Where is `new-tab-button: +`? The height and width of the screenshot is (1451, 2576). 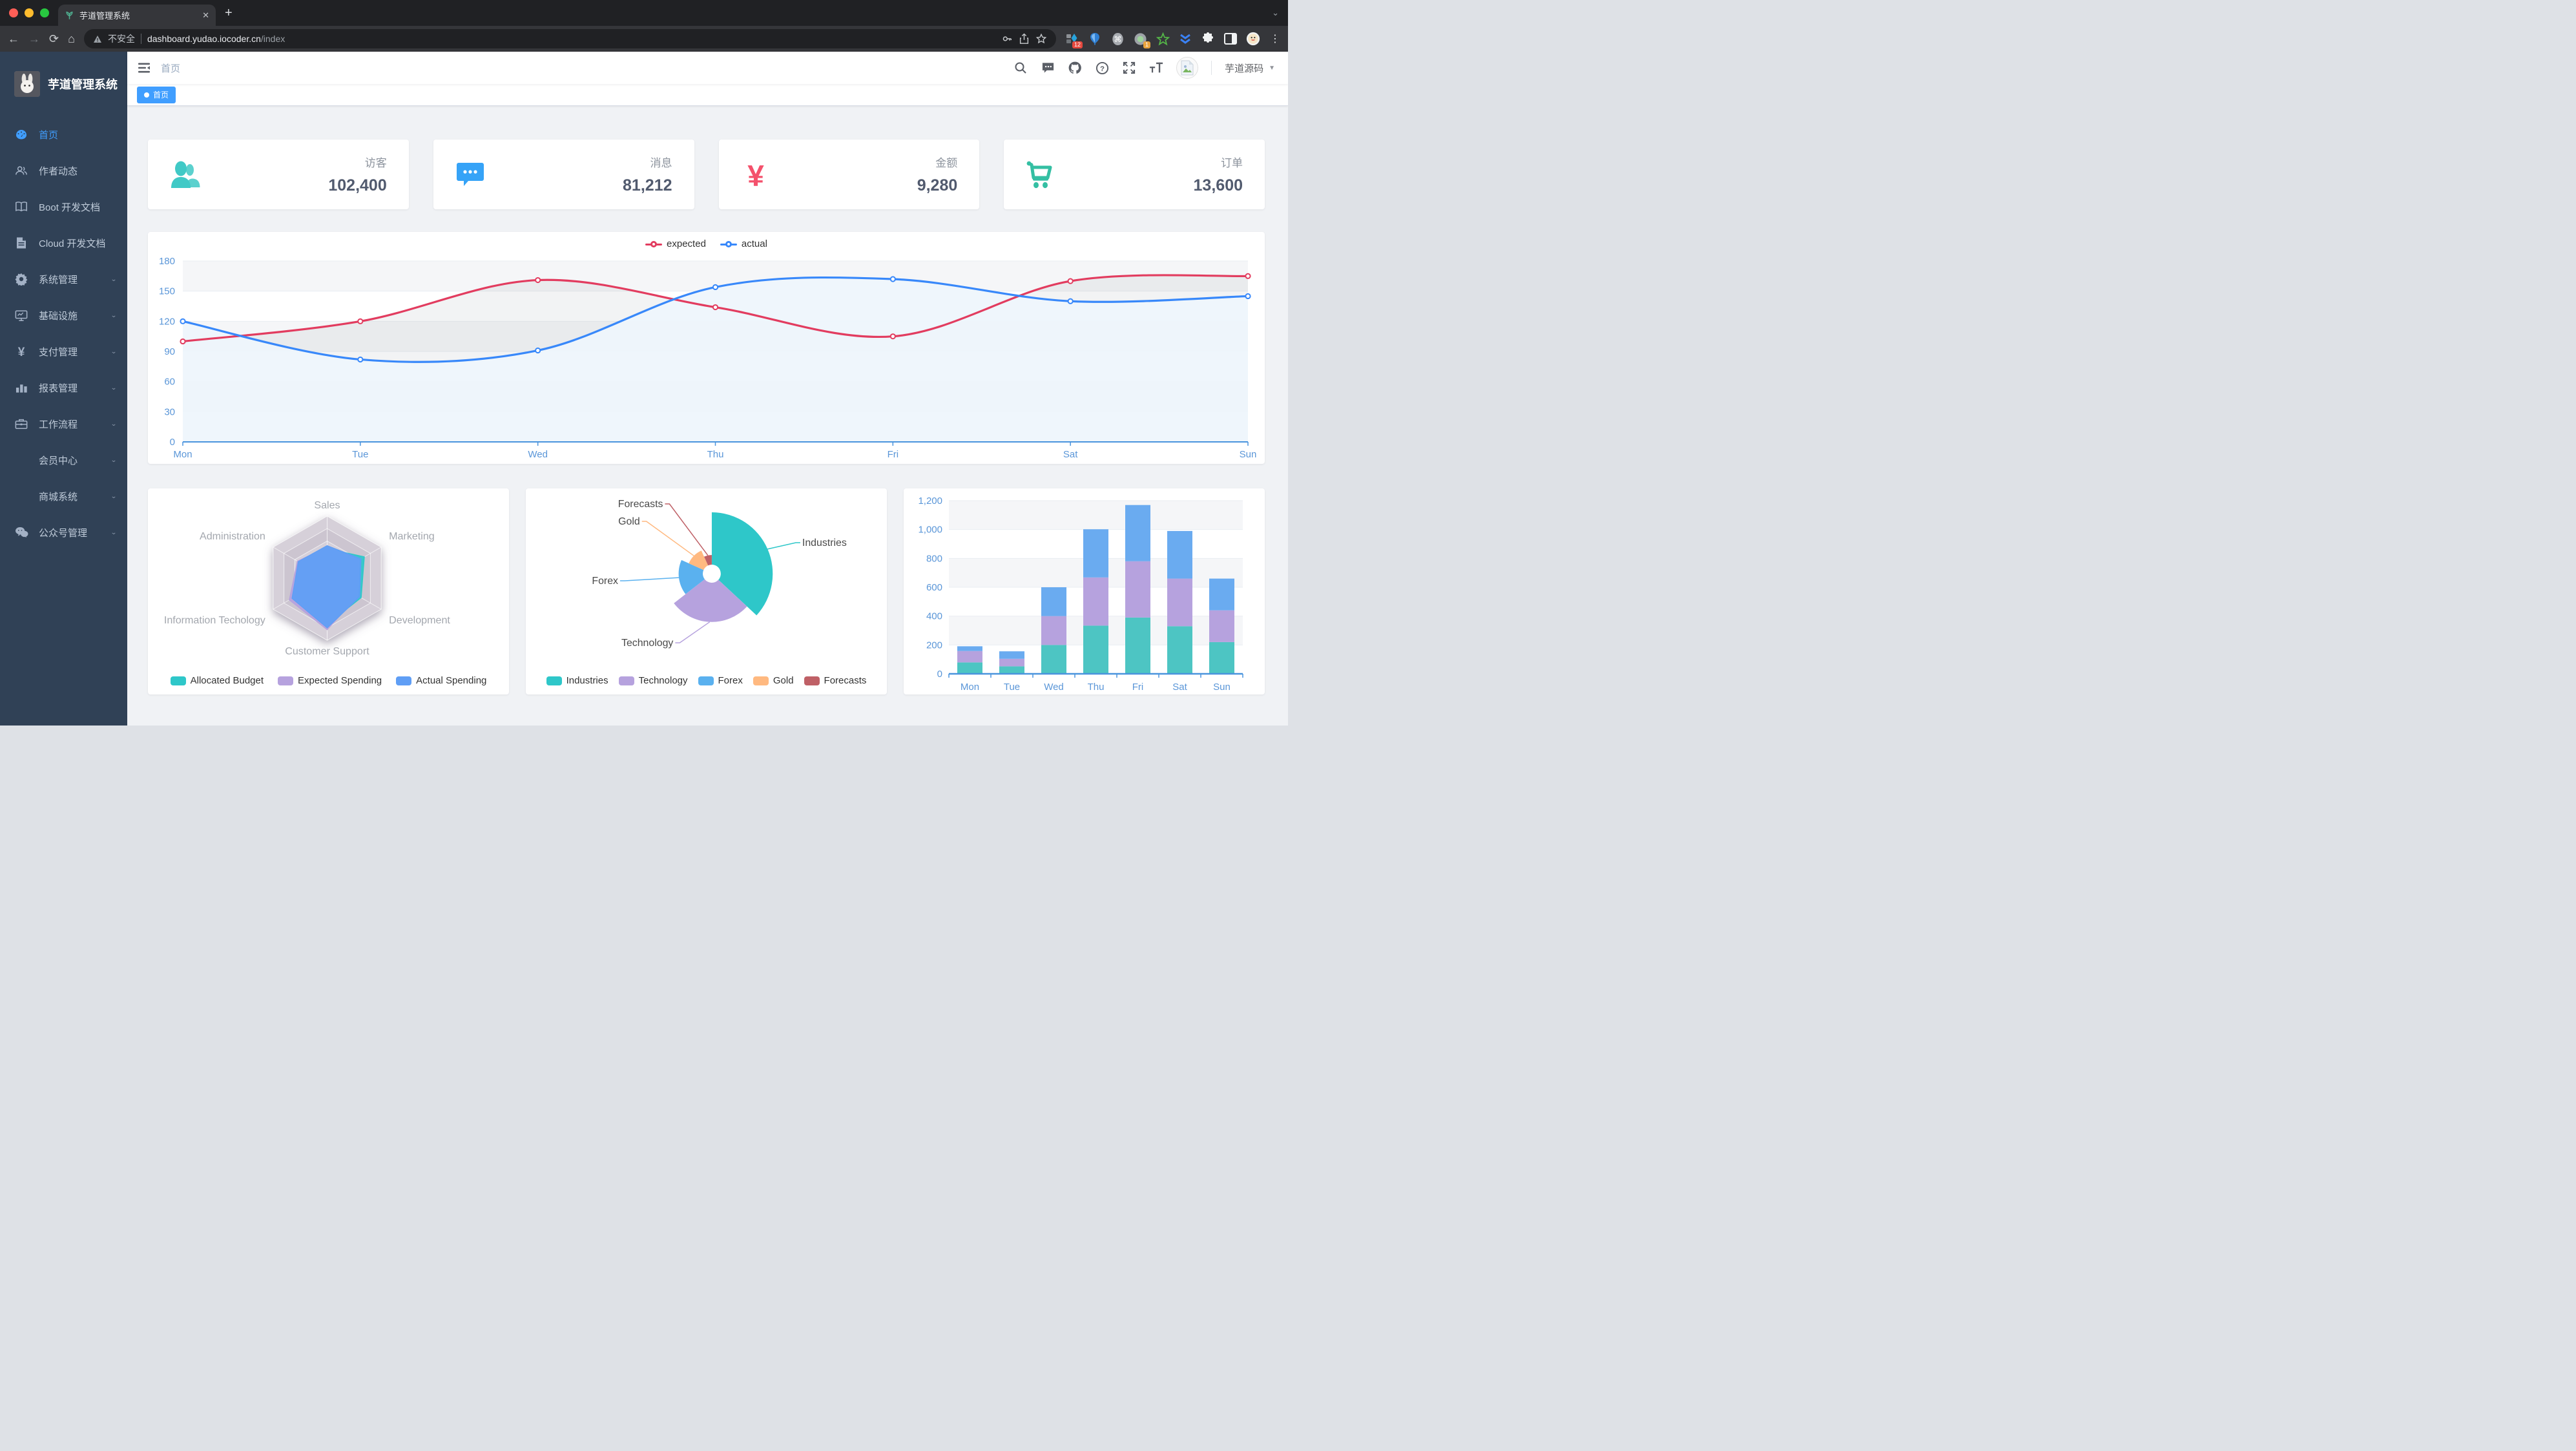 new-tab-button: + is located at coordinates (229, 12).